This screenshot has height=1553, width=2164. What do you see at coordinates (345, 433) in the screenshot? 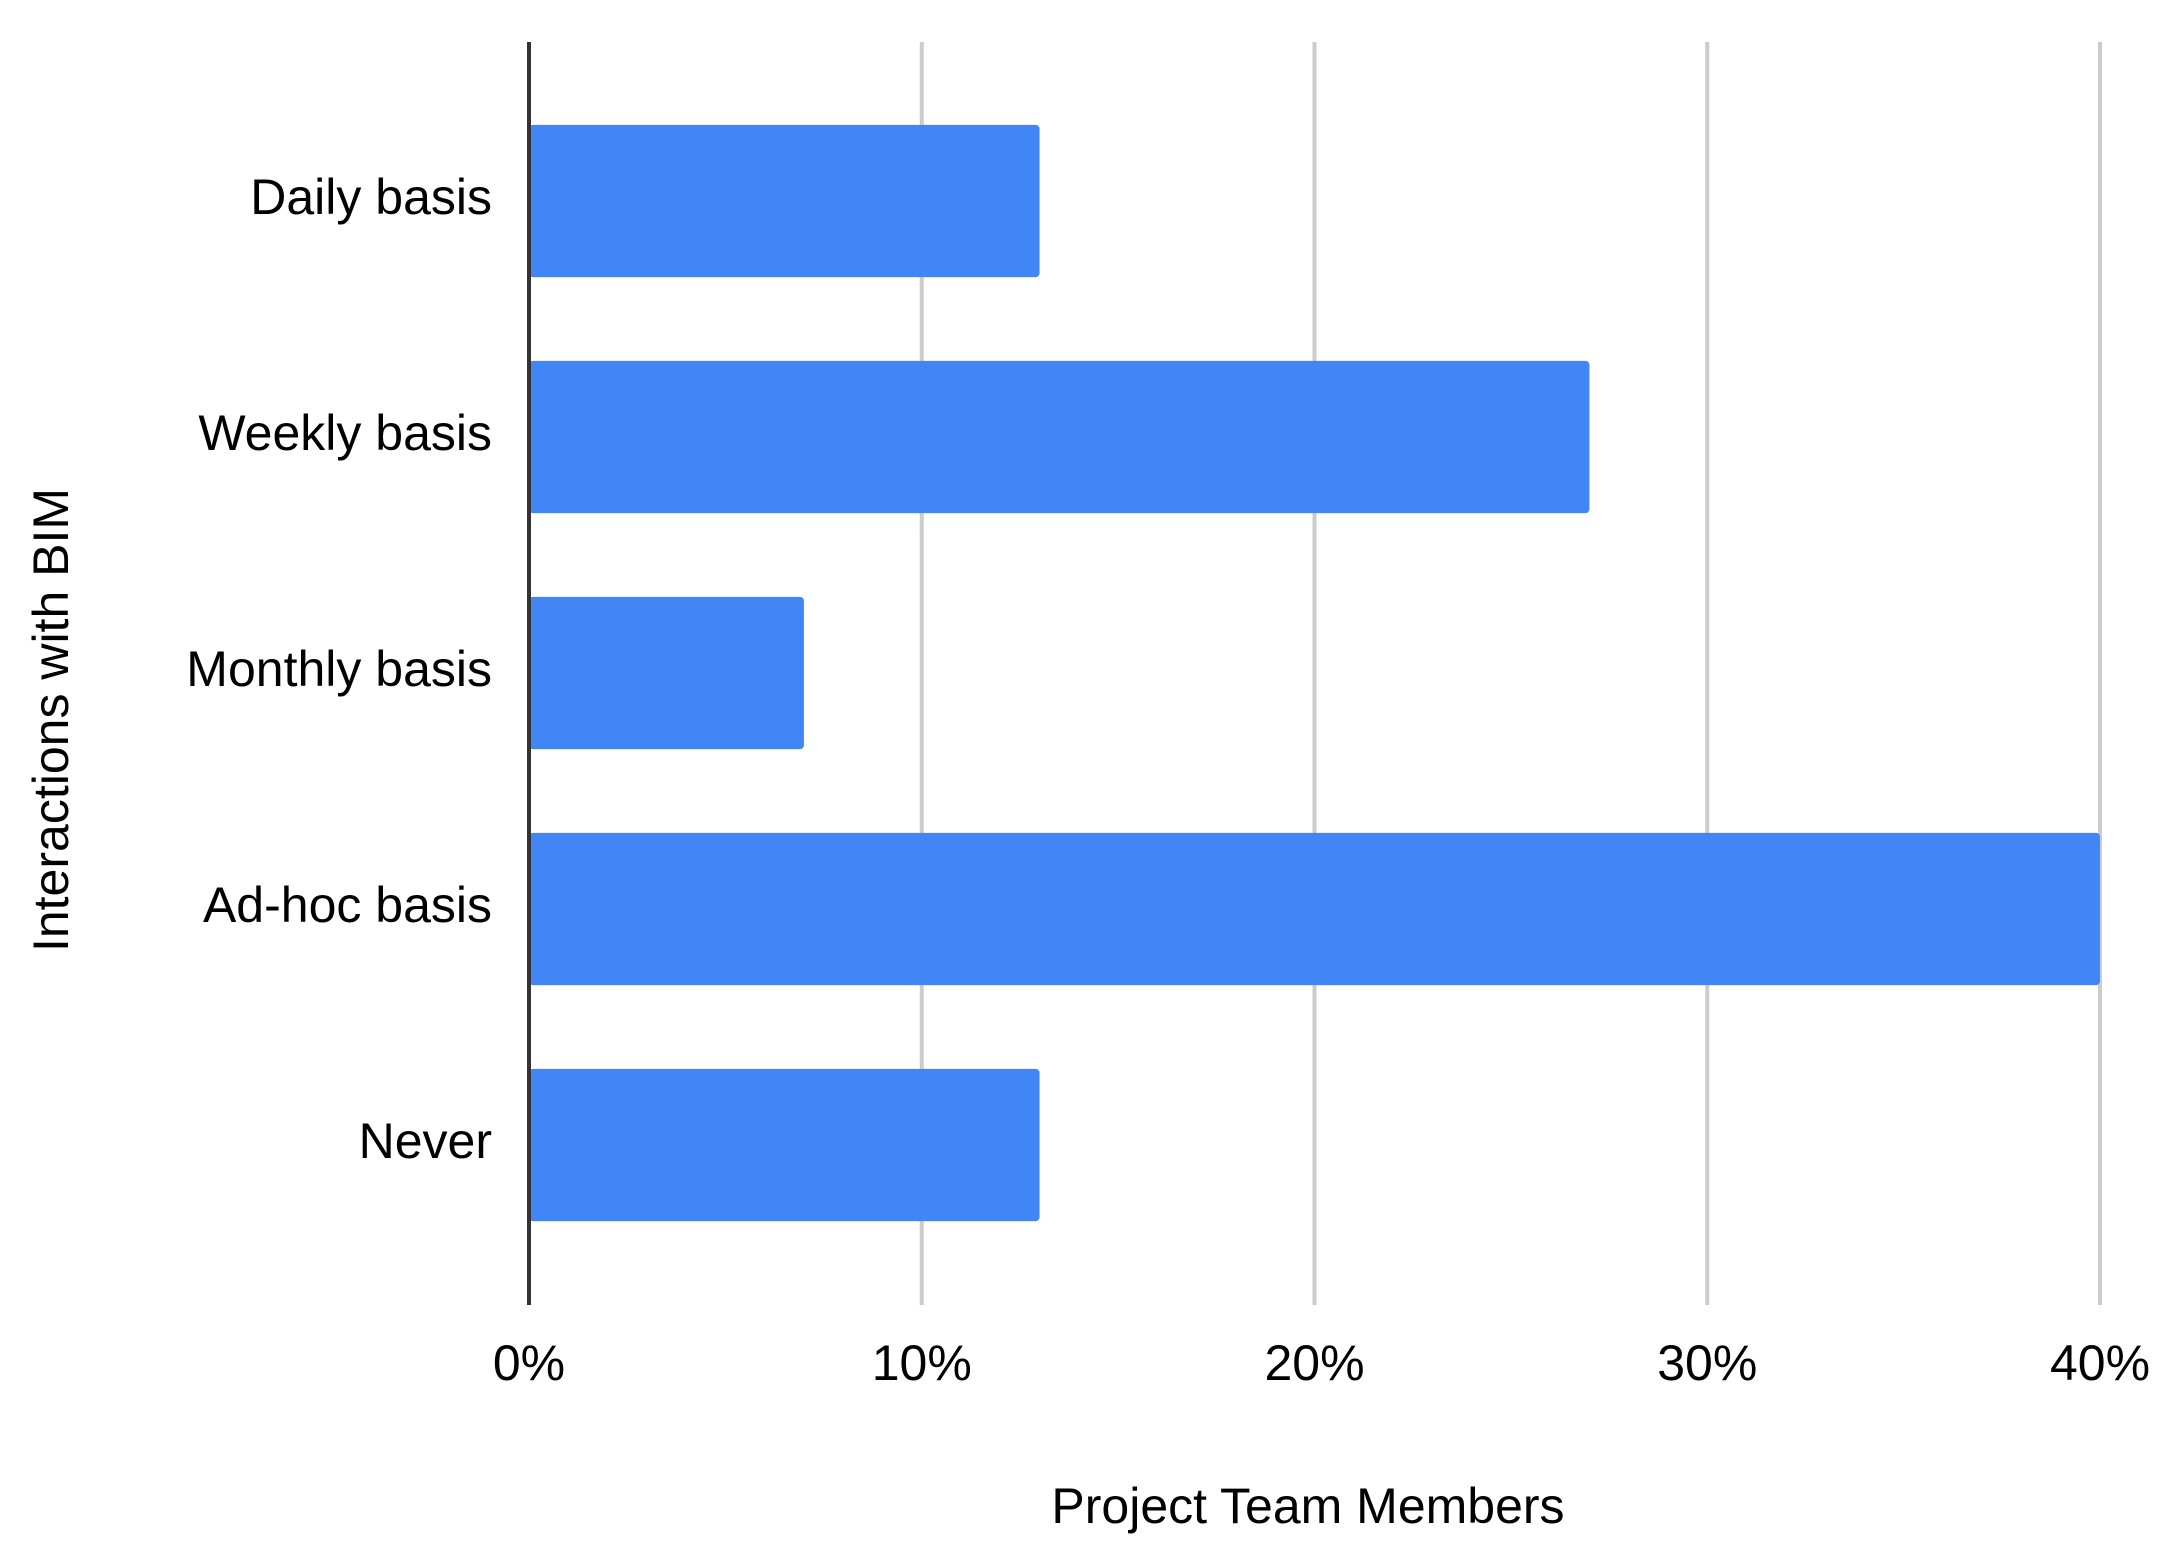
I see `y-tick-label: Weekly basis` at bounding box center [345, 433].